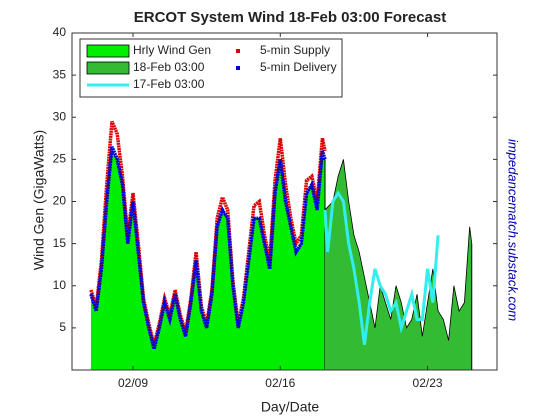 This screenshot has height=420, width=560. I want to click on area-edge, so click(398, 250).